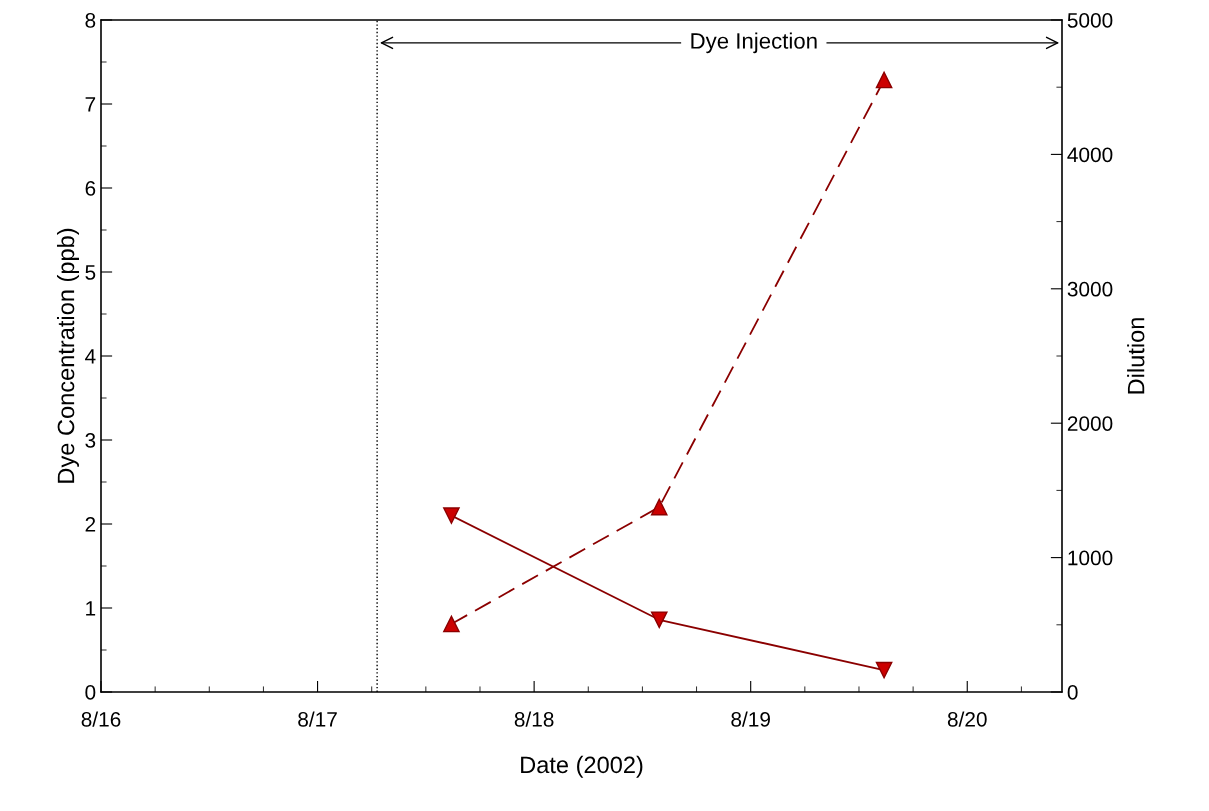 Image resolution: width=1209 pixels, height=811 pixels. Describe the element at coordinates (1090, 423) in the screenshot. I see `y2-tick-label: 2000` at that location.